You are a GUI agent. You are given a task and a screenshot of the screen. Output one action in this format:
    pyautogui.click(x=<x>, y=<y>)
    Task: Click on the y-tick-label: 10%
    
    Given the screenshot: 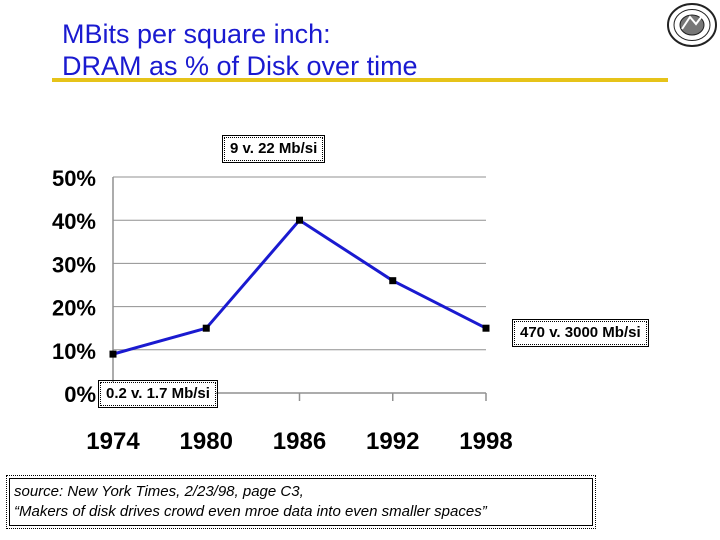 What is the action you would take?
    pyautogui.click(x=74, y=351)
    